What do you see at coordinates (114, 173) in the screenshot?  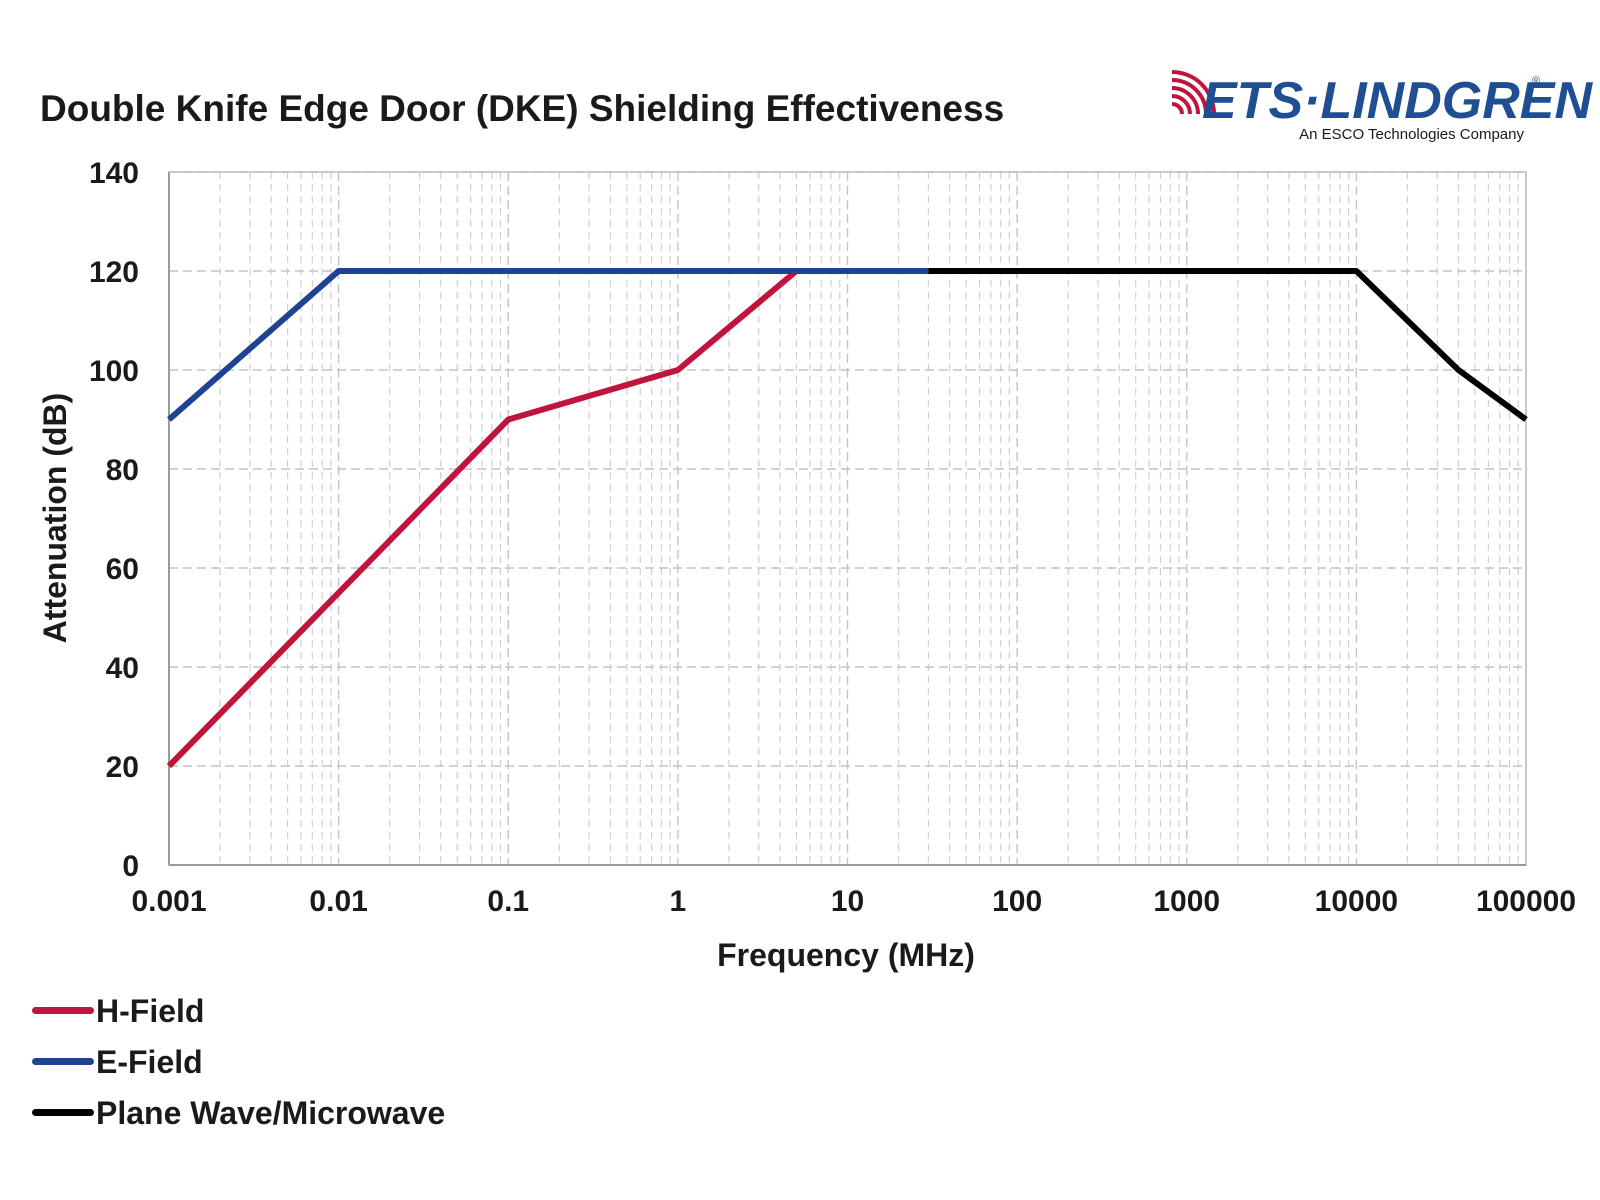 I see `y-tick-label: 140` at bounding box center [114, 173].